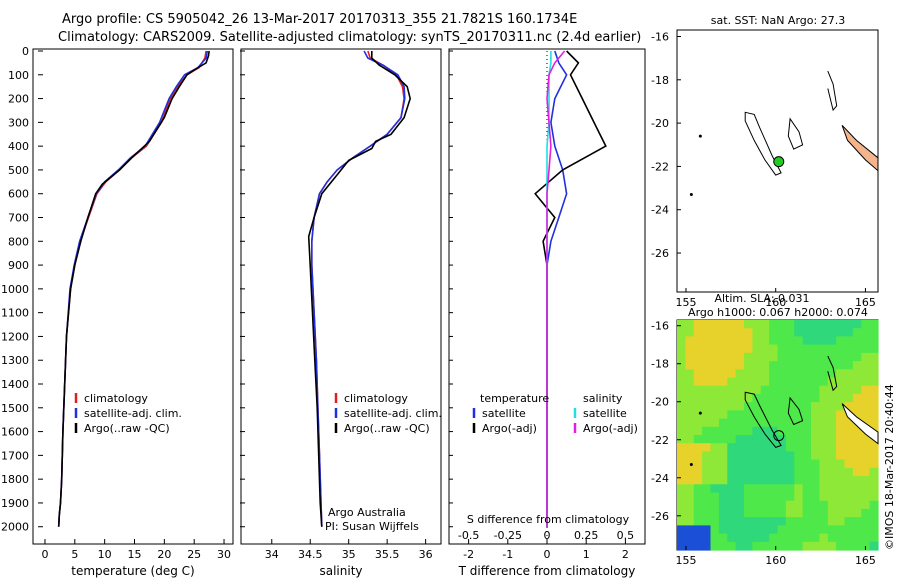 Image resolution: width=900 pixels, height=580 pixels. I want to click on depth-tick-label: 600, so click(18, 194).